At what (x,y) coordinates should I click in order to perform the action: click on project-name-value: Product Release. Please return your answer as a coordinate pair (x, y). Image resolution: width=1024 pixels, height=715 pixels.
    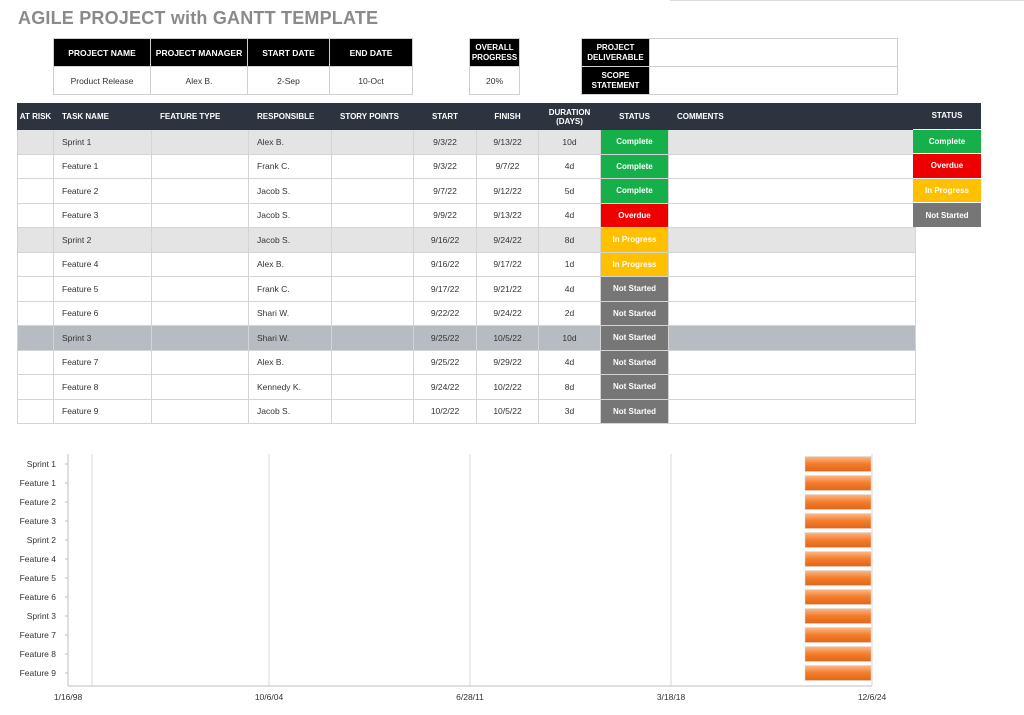
    Looking at the image, I should click on (102, 80).